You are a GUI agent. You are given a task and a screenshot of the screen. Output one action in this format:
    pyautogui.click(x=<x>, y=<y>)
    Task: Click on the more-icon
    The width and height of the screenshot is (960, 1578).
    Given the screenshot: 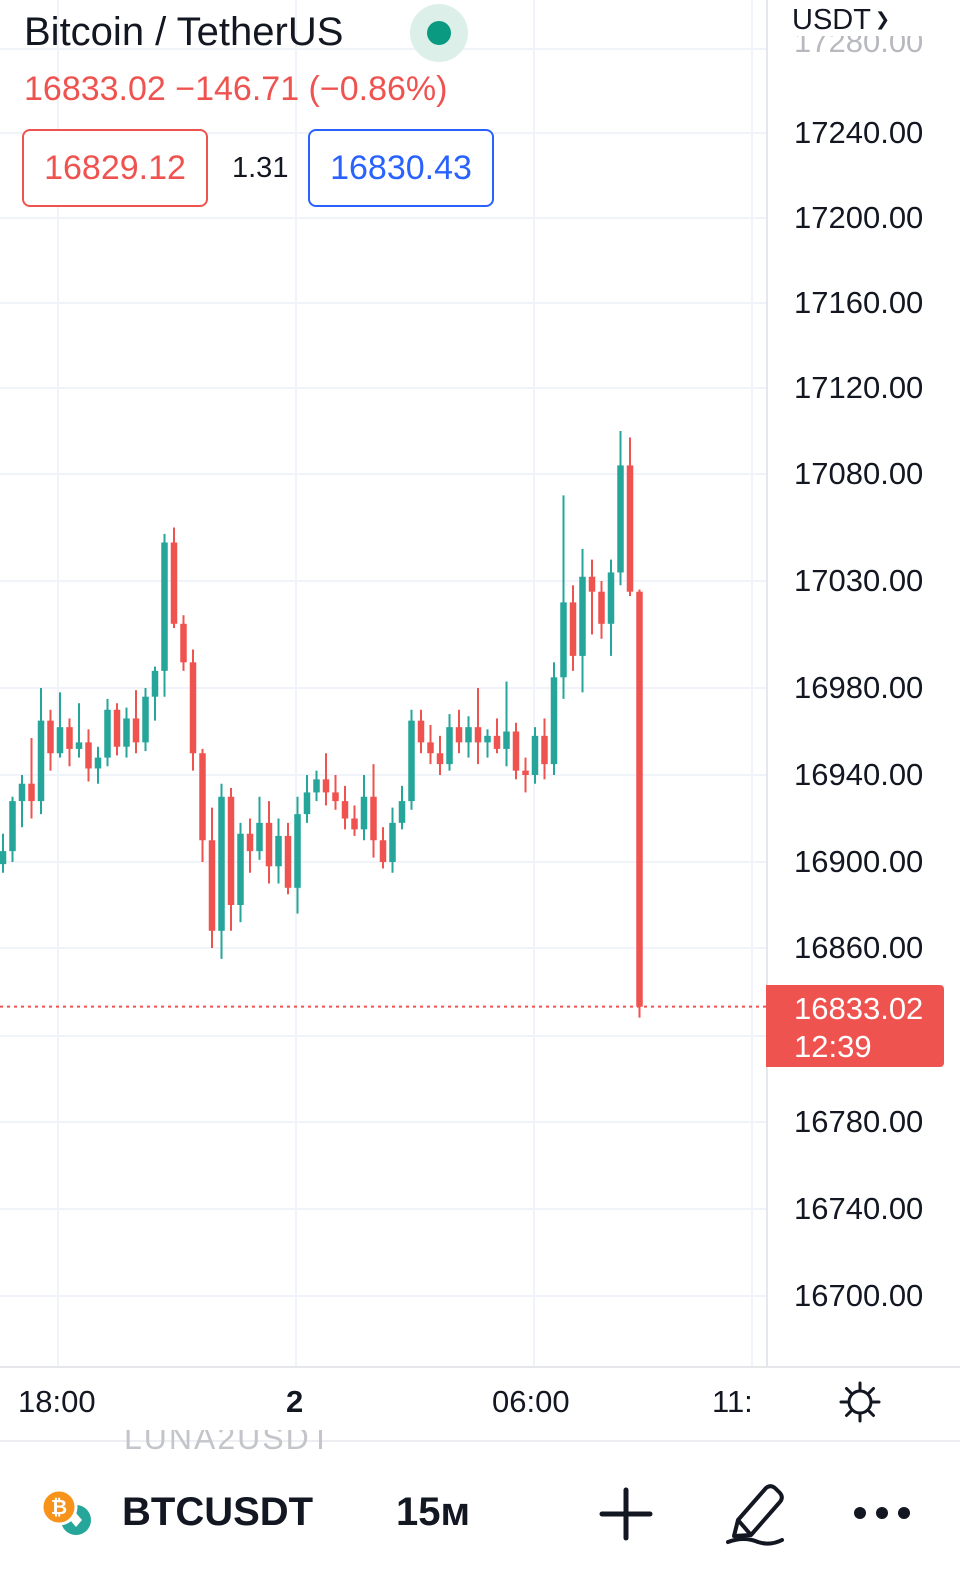 What is the action you would take?
    pyautogui.click(x=882, y=1513)
    